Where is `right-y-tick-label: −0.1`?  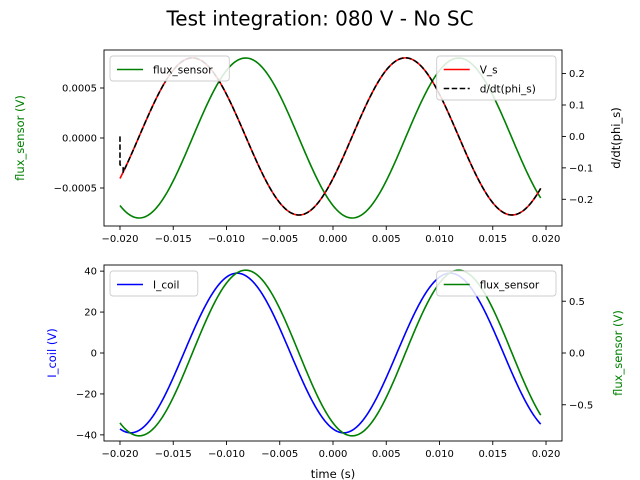
right-y-tick-label: −0.1 is located at coordinates (581, 168).